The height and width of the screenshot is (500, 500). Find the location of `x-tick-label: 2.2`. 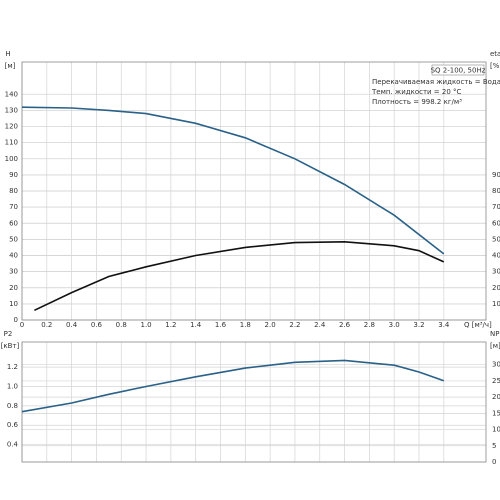

x-tick-label: 2.2 is located at coordinates (294, 325).